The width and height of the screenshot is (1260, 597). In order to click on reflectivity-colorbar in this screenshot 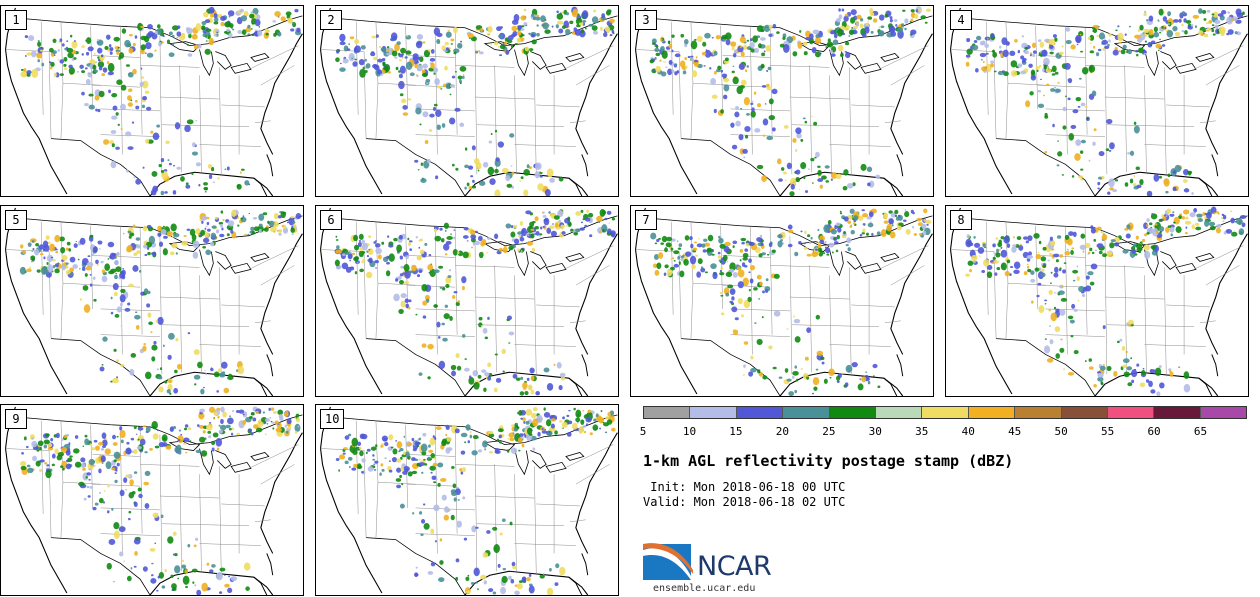, I will do `click(945, 412)`.